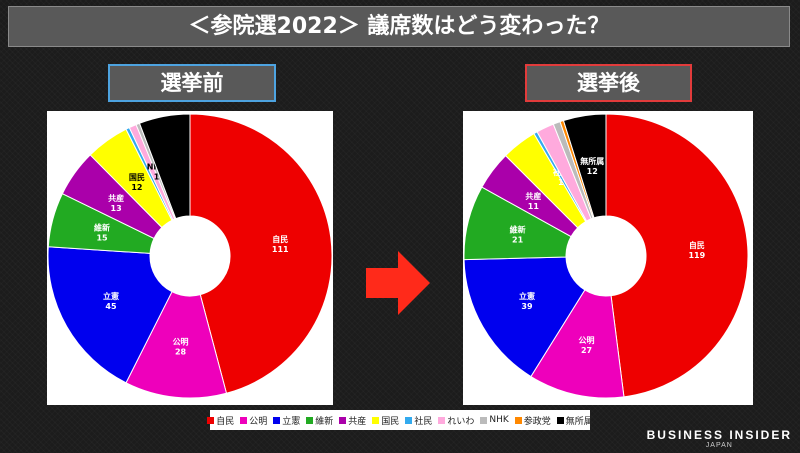  I want to click on legend-label: 公明, so click(258, 421).